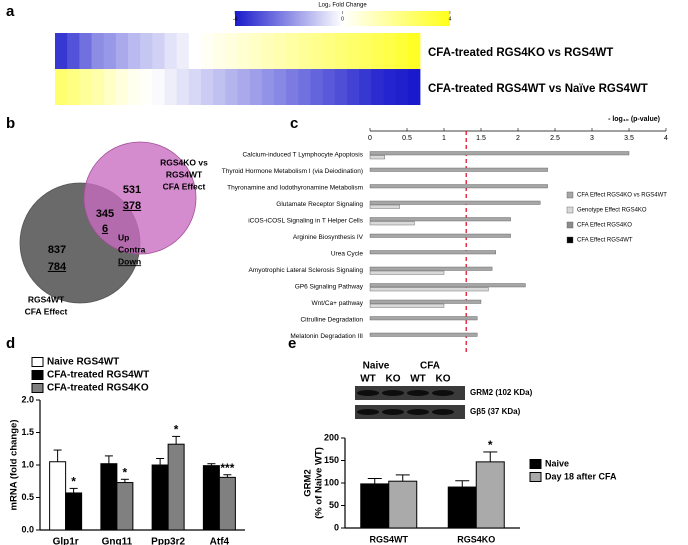 This screenshot has height=545, width=688. I want to click on legend-label: CFA-treated RGS4KO, so click(98, 388).